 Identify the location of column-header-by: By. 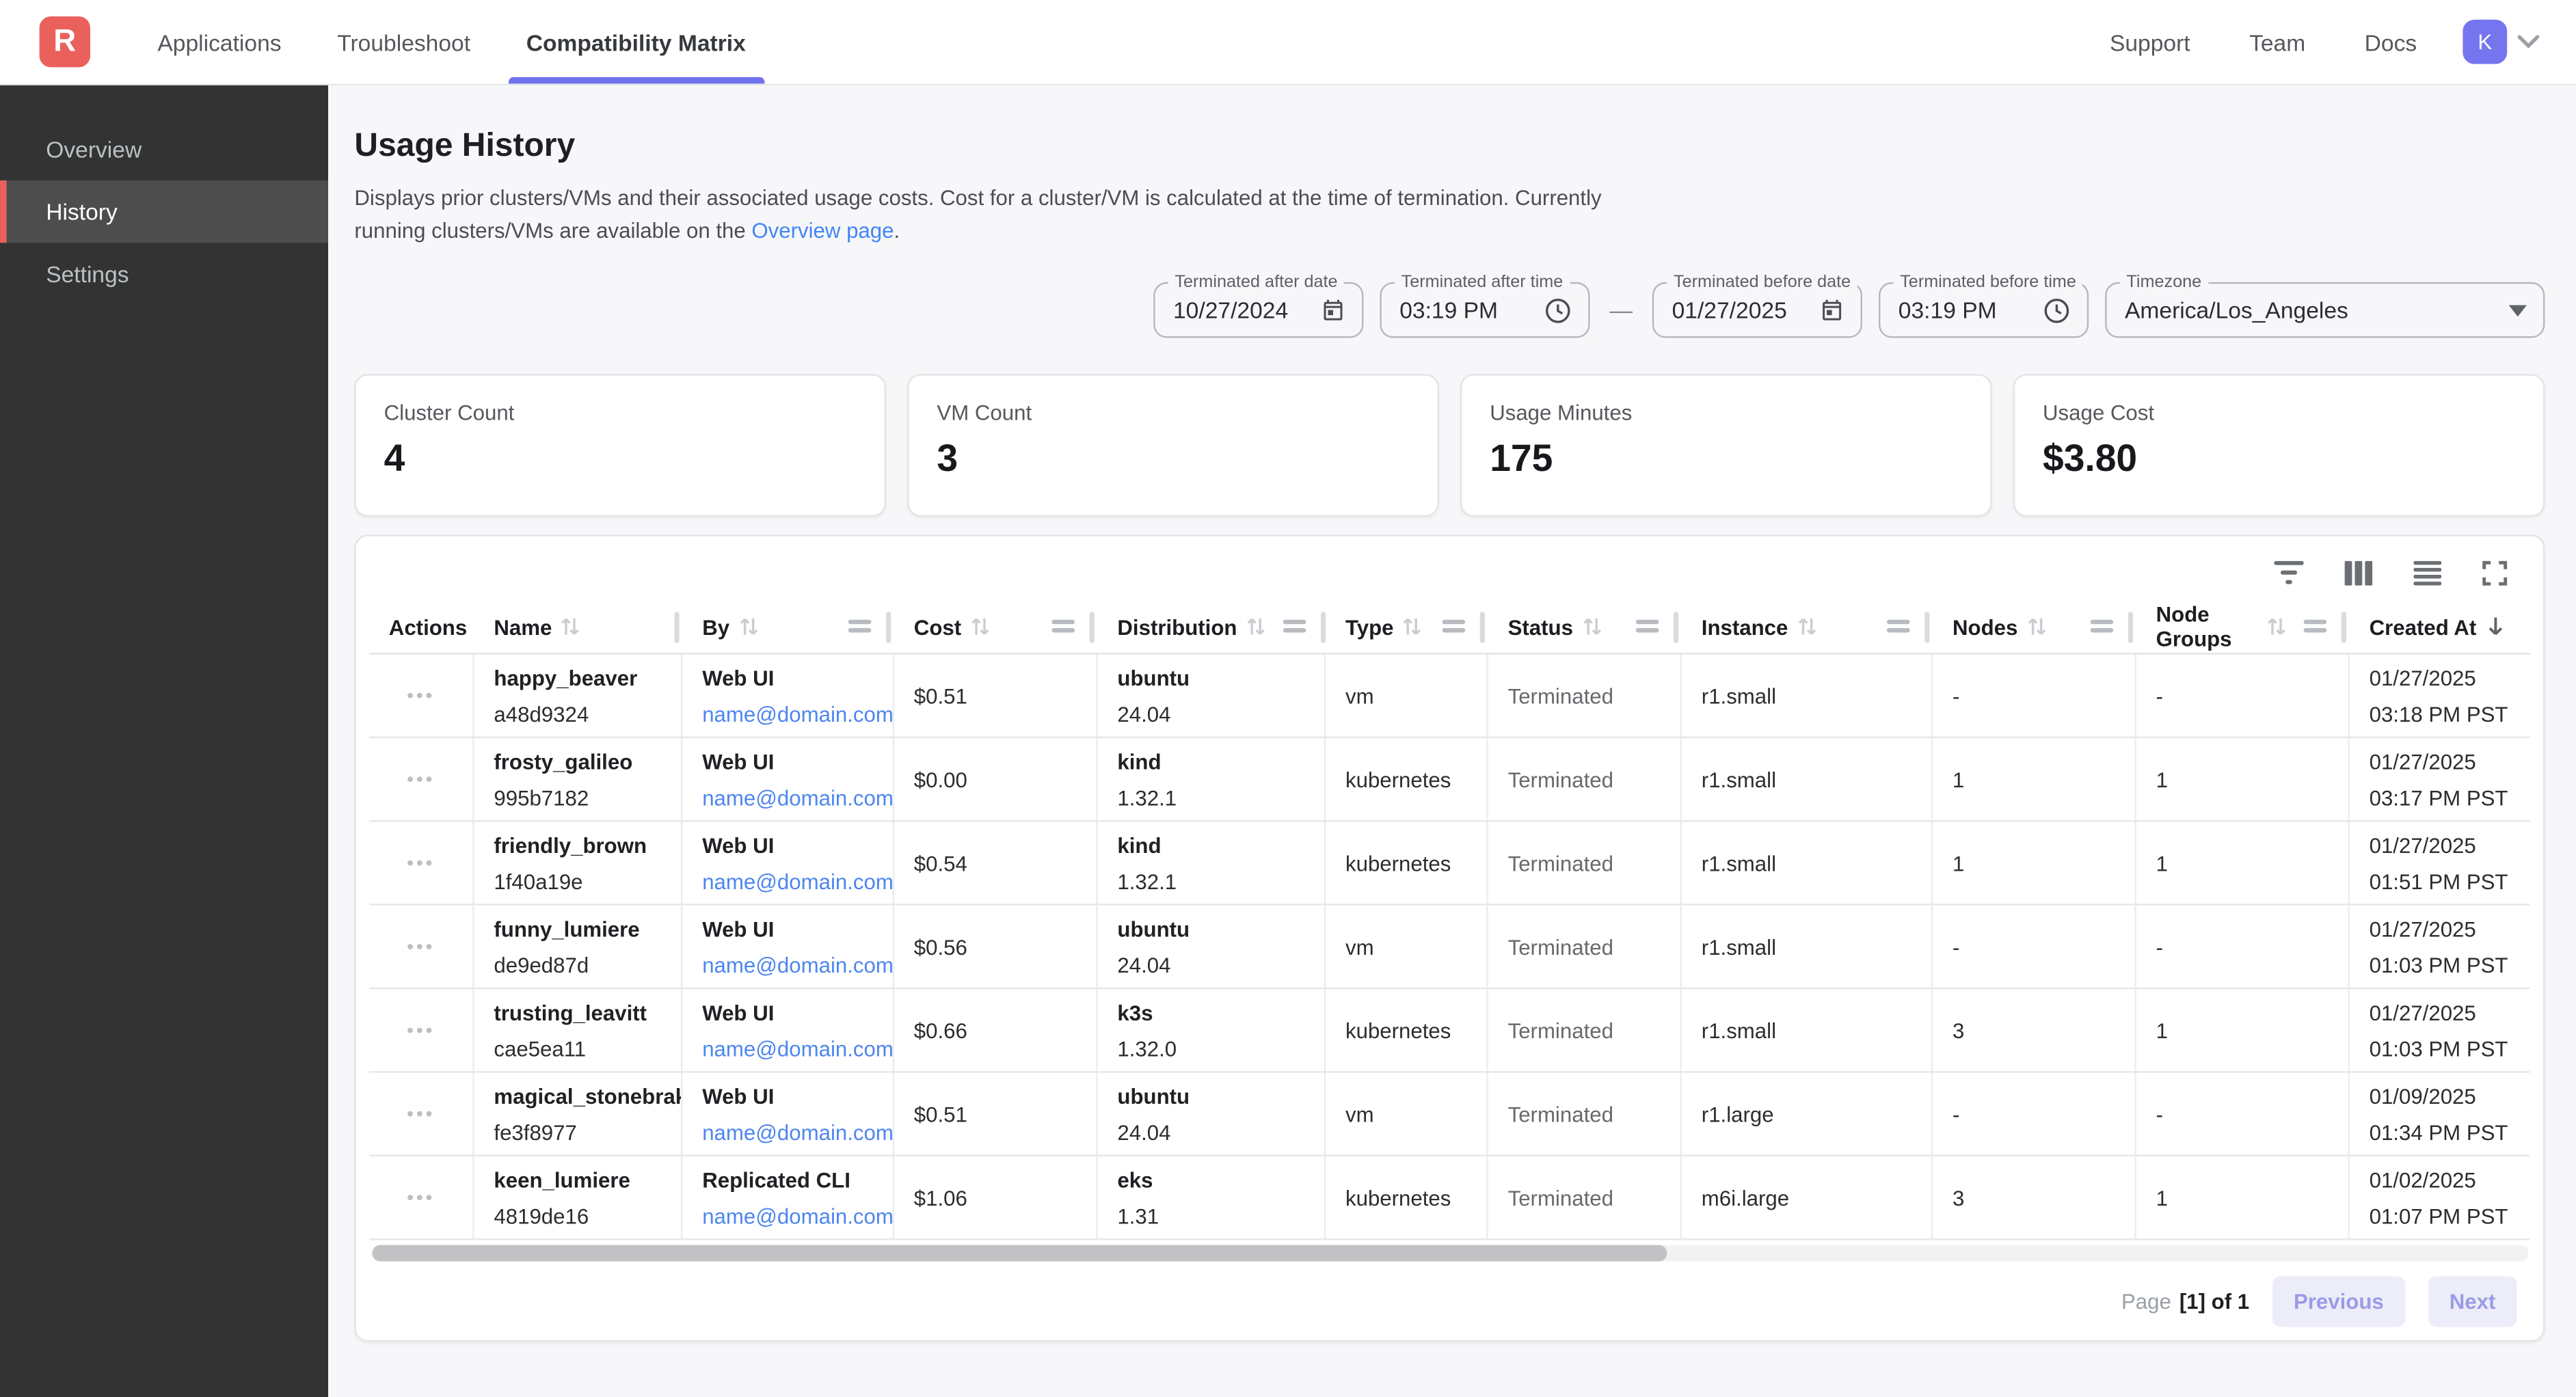
(788, 626).